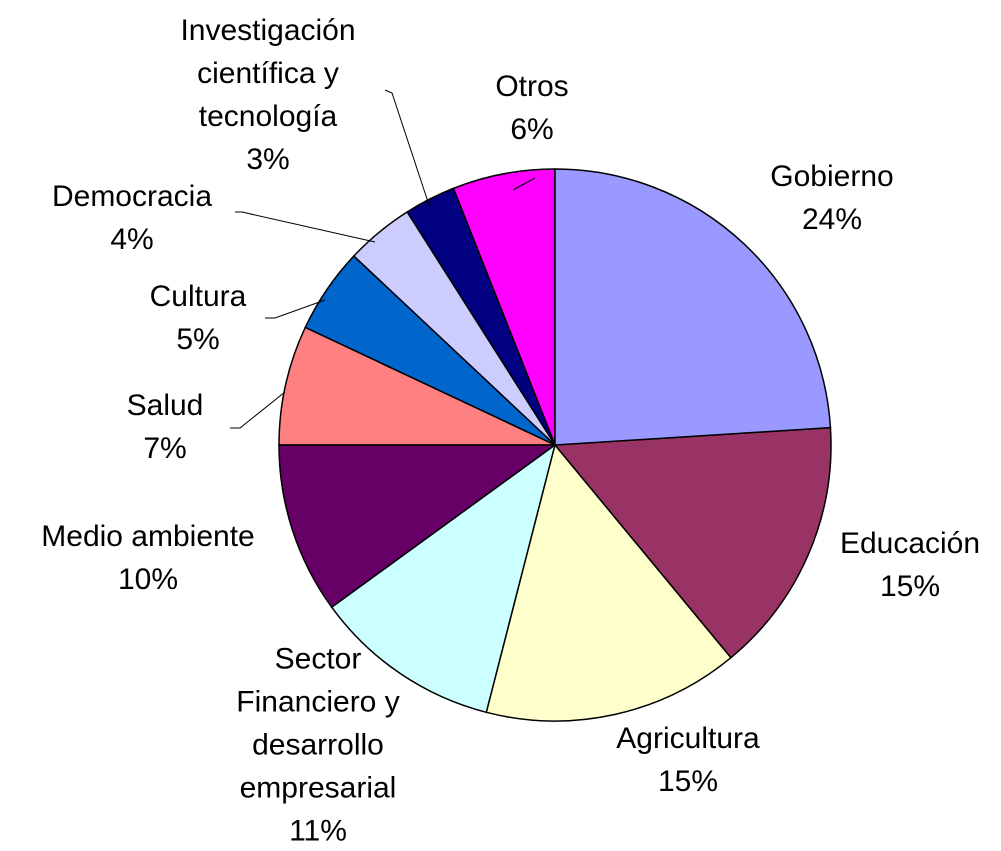  Describe the element at coordinates (198, 339) in the screenshot. I see `value-label: 5%` at that location.